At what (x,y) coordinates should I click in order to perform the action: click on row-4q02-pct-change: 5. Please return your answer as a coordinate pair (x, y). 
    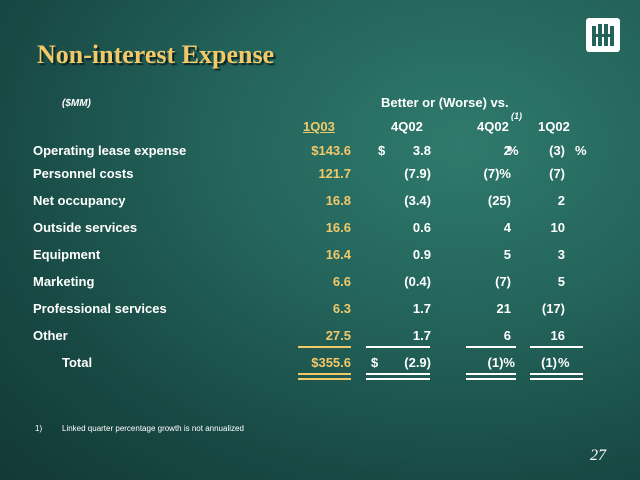
    Looking at the image, I should click on (507, 254).